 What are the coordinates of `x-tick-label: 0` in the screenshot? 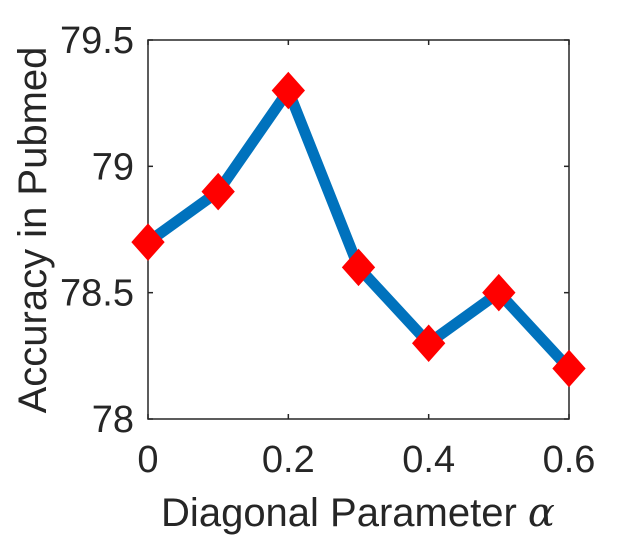 It's located at (147, 460).